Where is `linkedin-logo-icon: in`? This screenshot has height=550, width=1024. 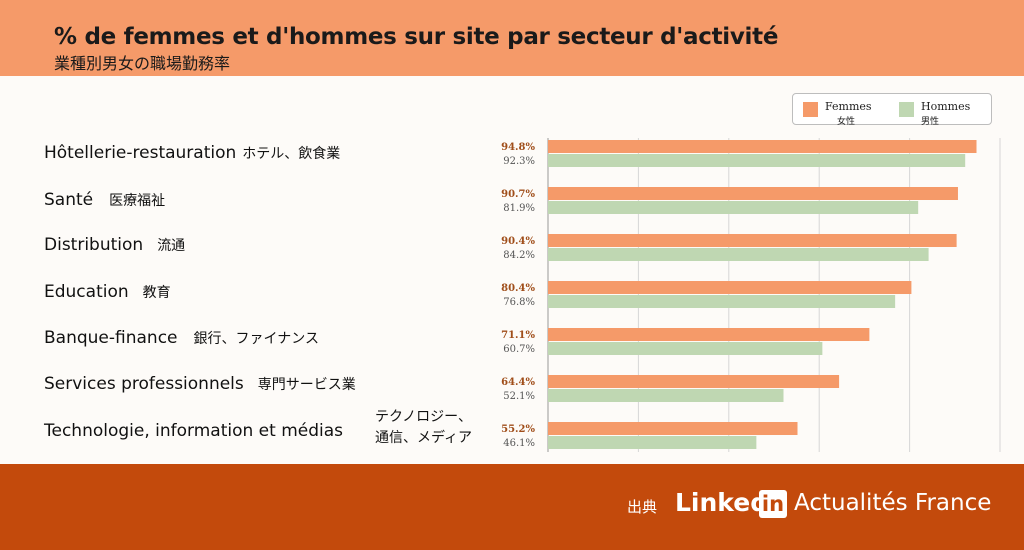
linkedin-logo-icon: in is located at coordinates (773, 504).